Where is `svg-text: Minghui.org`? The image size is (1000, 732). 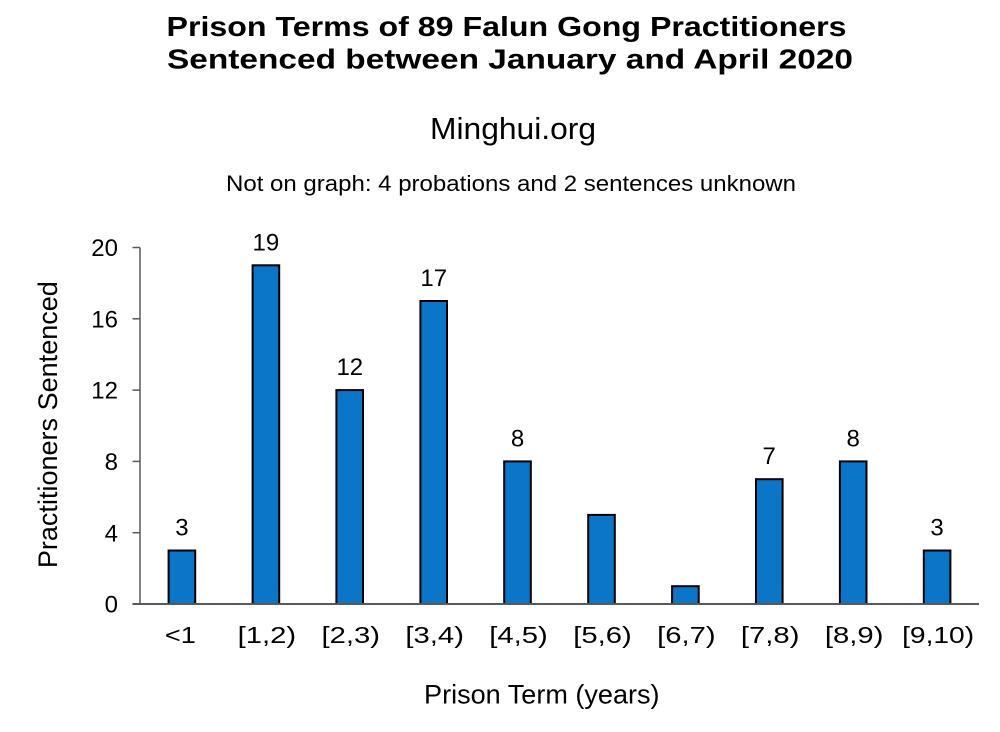 svg-text: Minghui.org is located at coordinates (513, 128).